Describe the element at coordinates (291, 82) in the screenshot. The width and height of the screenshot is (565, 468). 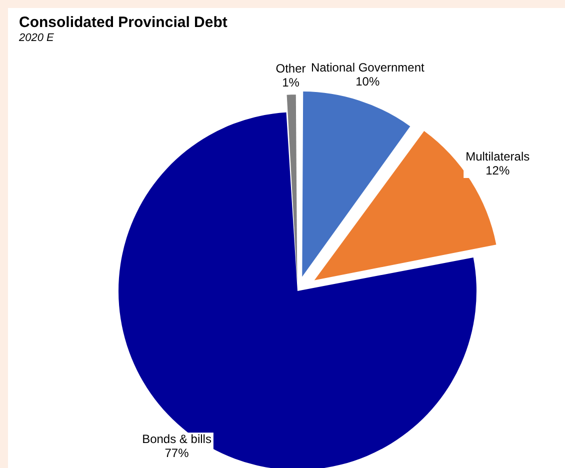
I see `data-label: 1%` at that location.